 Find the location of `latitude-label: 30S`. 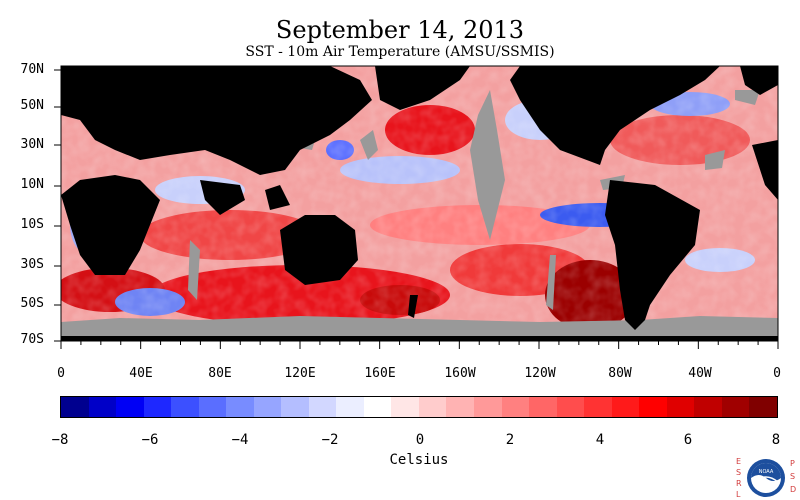

latitude-label: 30S is located at coordinates (32, 264).